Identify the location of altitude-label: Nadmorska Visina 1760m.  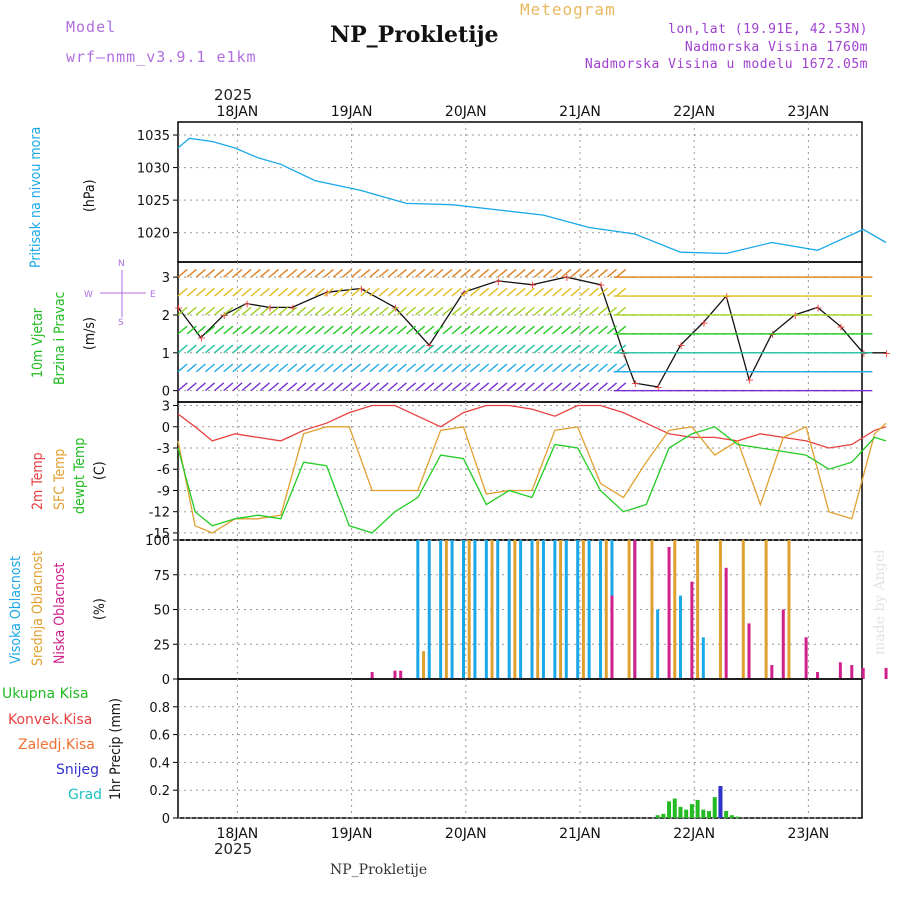
(776, 47).